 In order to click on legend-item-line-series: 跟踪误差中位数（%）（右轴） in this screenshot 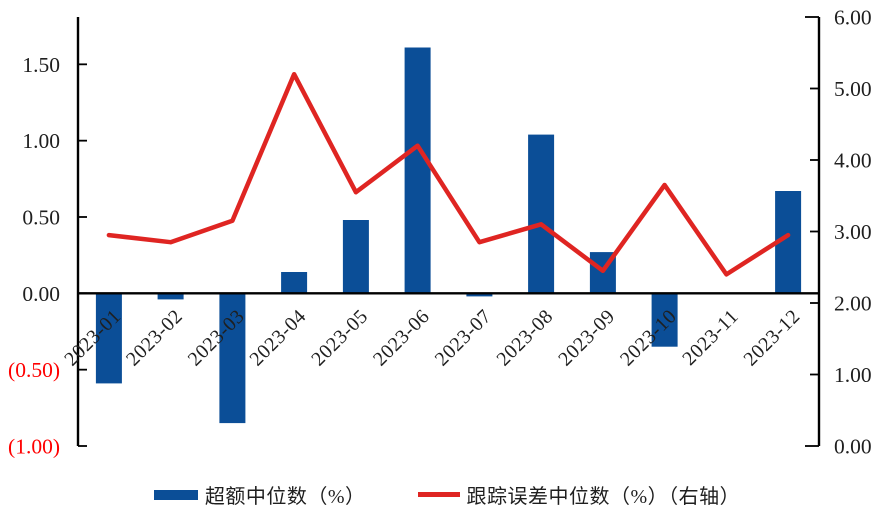, I will do `click(579, 494)`.